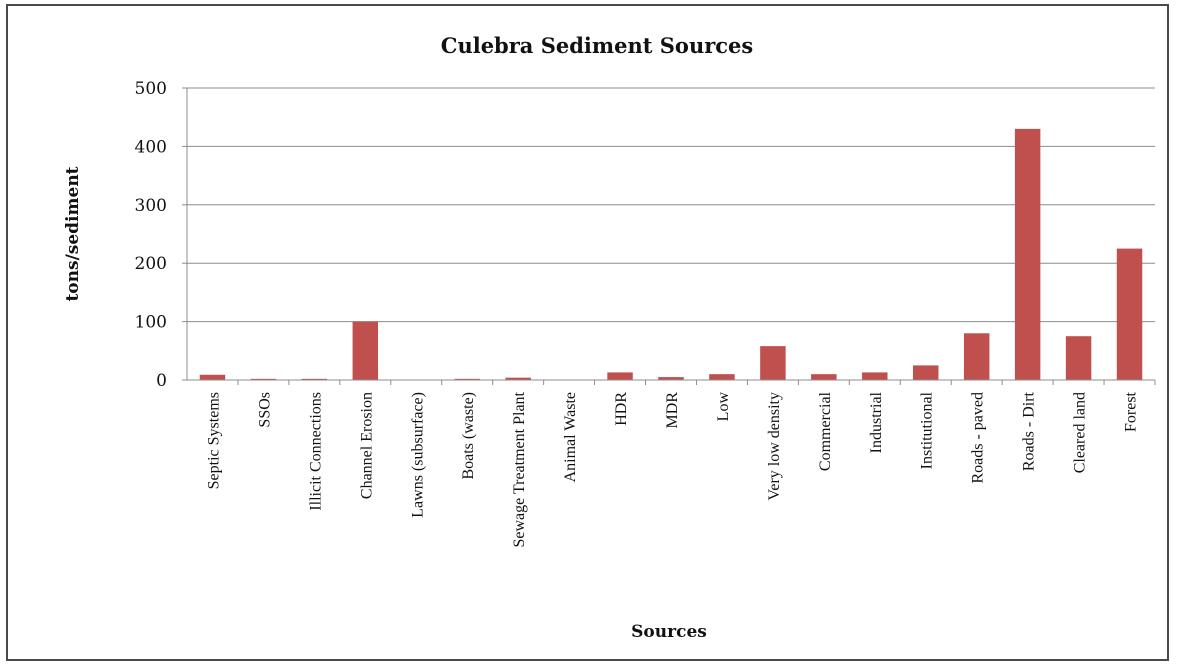 This screenshot has height=667, width=1177. Describe the element at coordinates (213, 440) in the screenshot. I see `x-tick-label: Septic Systems` at that location.